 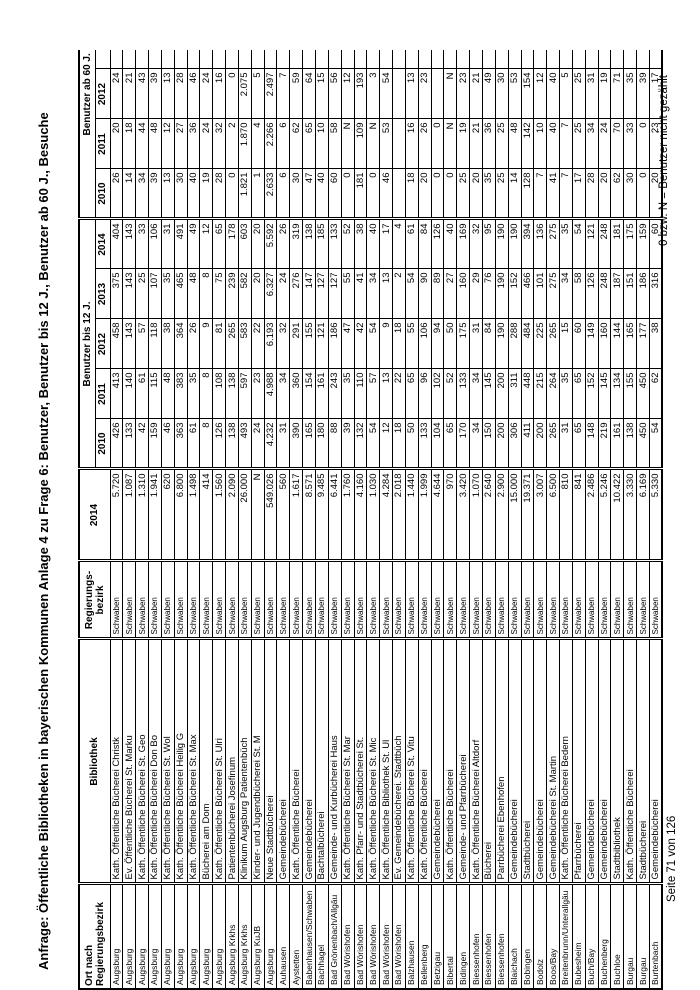 I want to click on cell-bis12-2013: 2, so click(x=399, y=294).